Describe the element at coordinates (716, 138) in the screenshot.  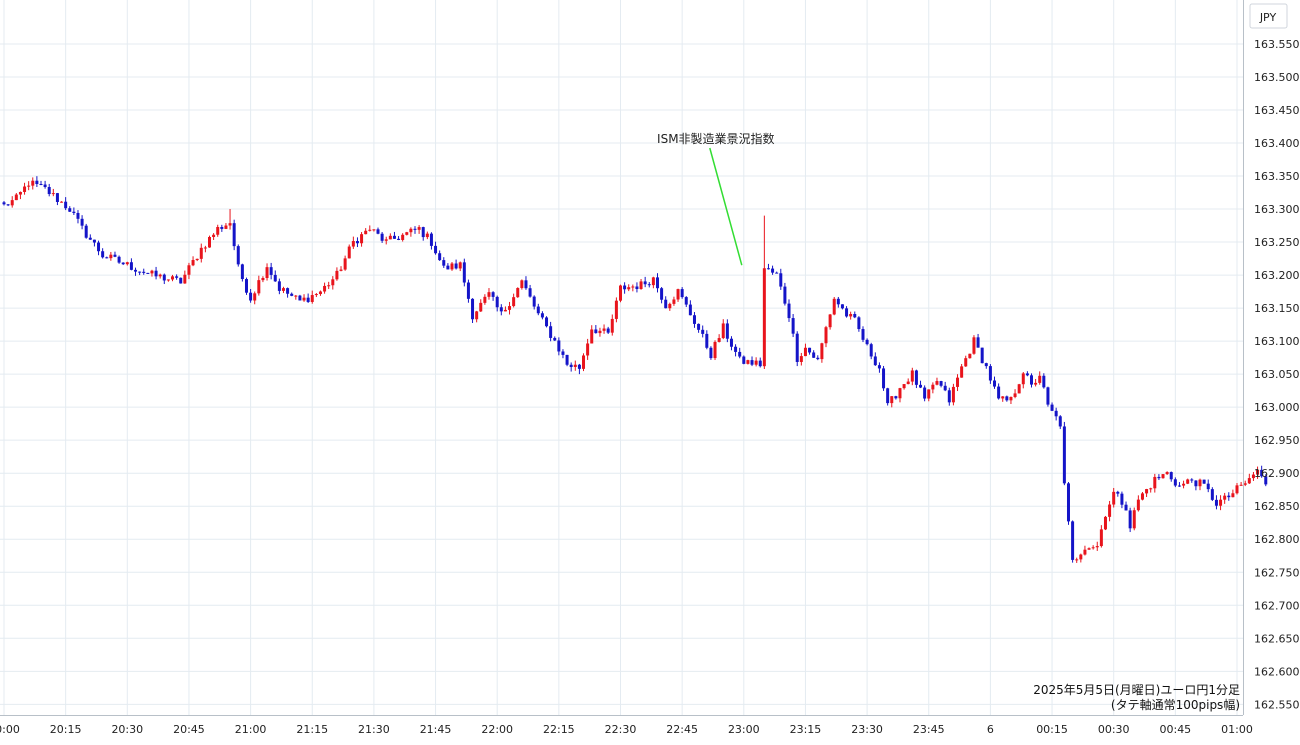
I see `annotation-label: ISM非製造業景況指数` at that location.